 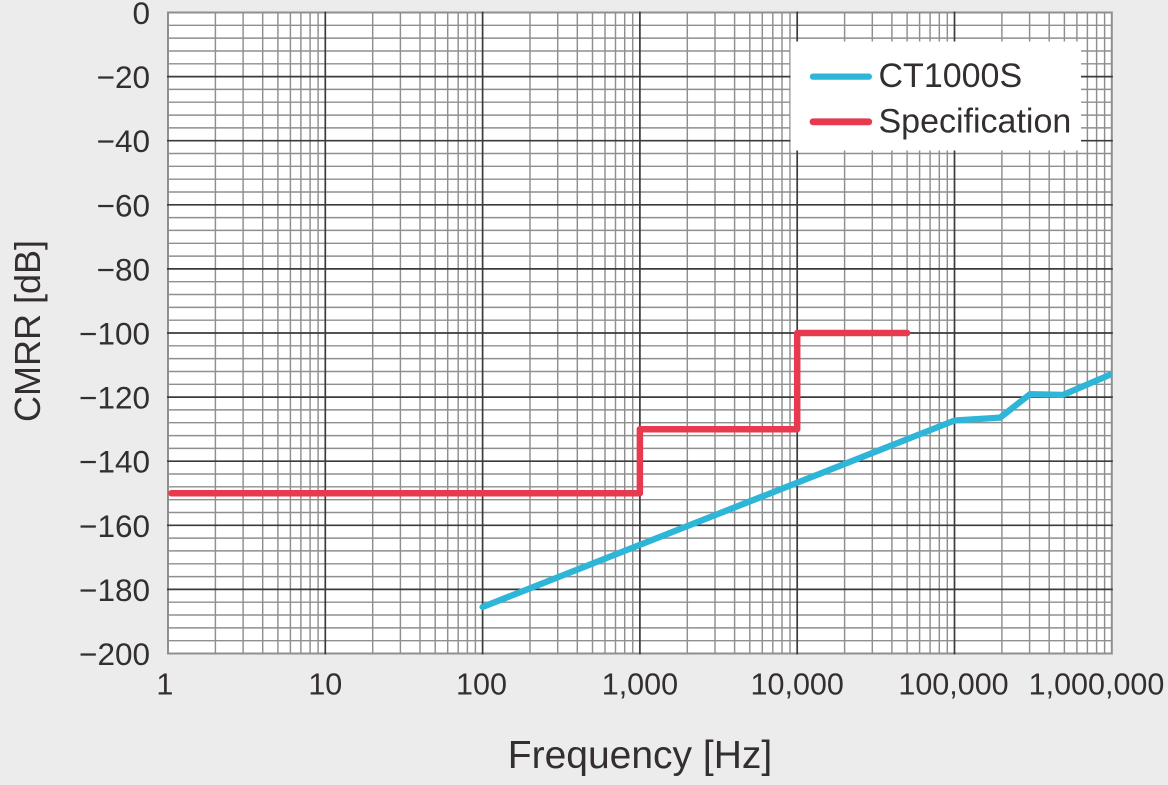 I want to click on svg-text: −100, so click(x=114, y=334).